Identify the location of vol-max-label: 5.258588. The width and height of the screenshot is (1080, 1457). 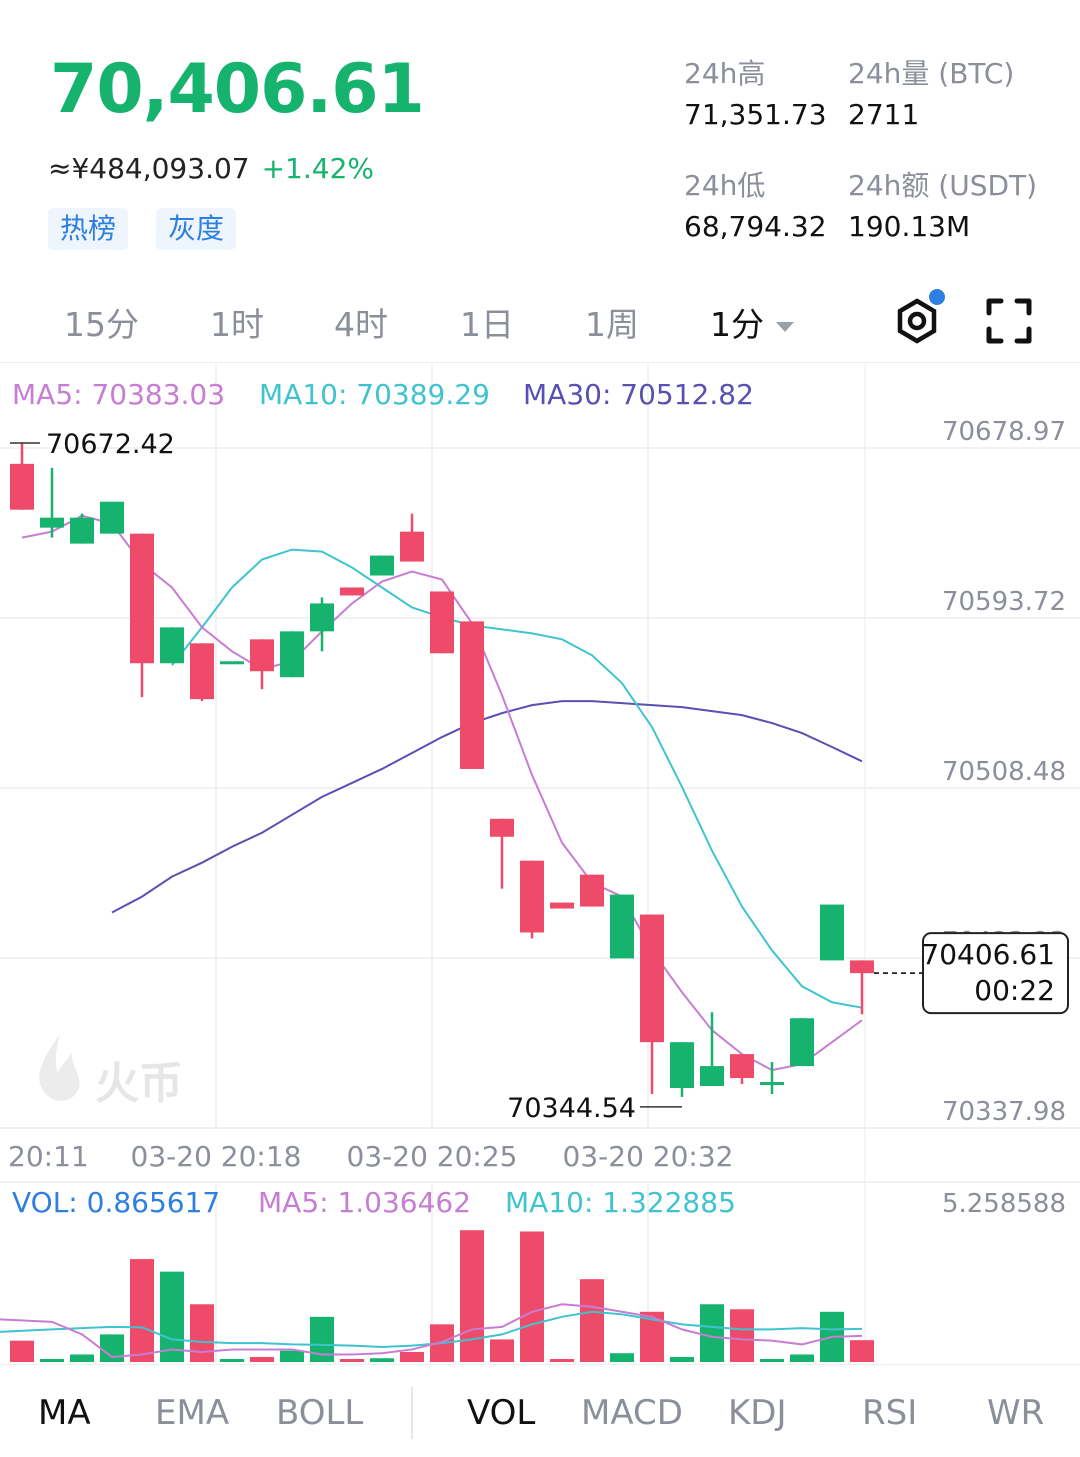
(1004, 1204).